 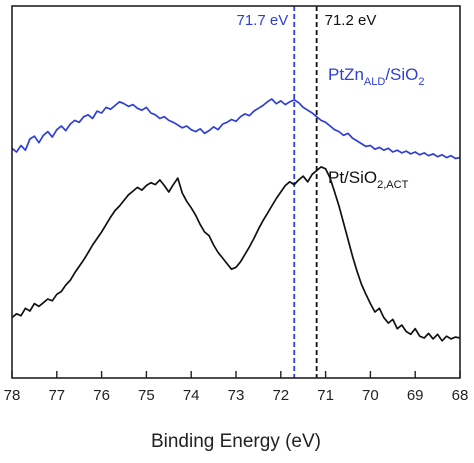 I want to click on series-label-1-part-0: Pt/SiO, so click(x=352, y=177).